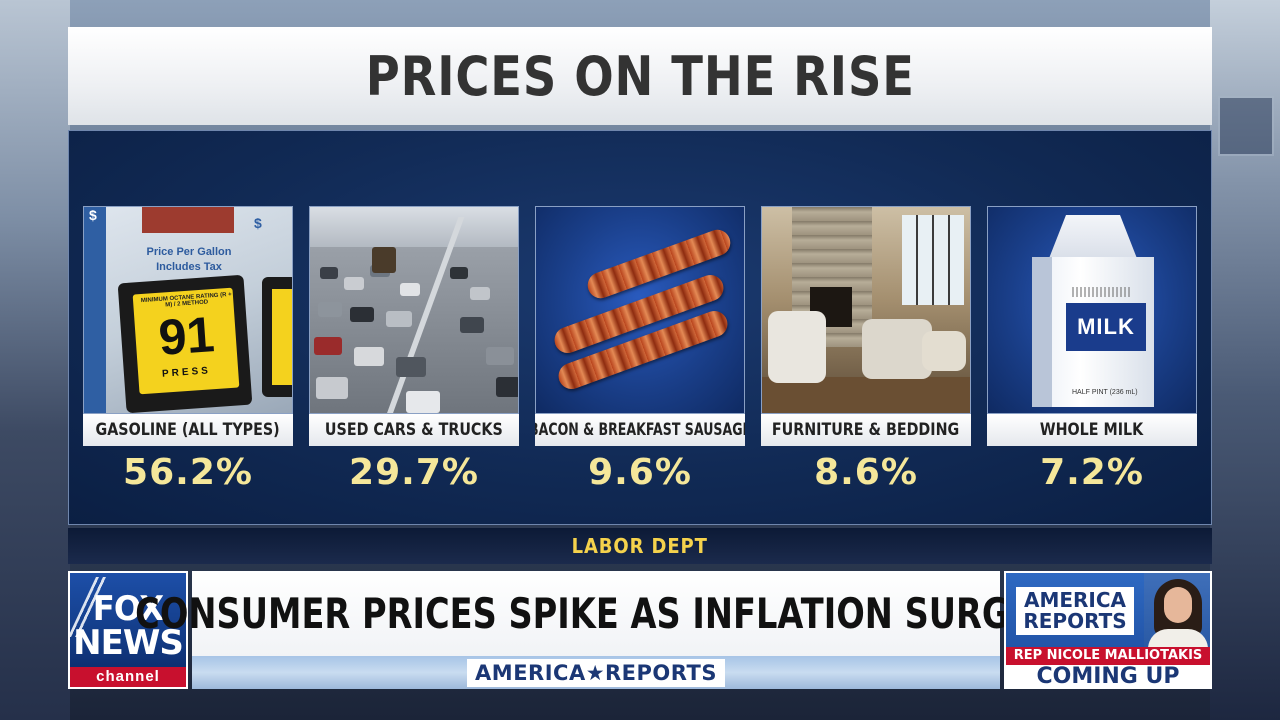 Image resolution: width=1280 pixels, height=720 pixels. Describe the element at coordinates (1108, 656) in the screenshot. I see `promo-guest-name: REP NICOLE MALLIOTAKIS` at that location.